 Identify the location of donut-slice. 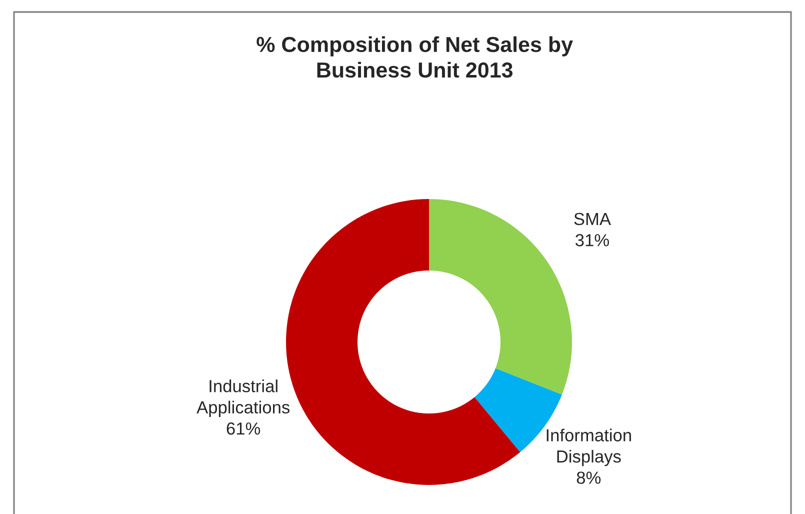
(500, 297).